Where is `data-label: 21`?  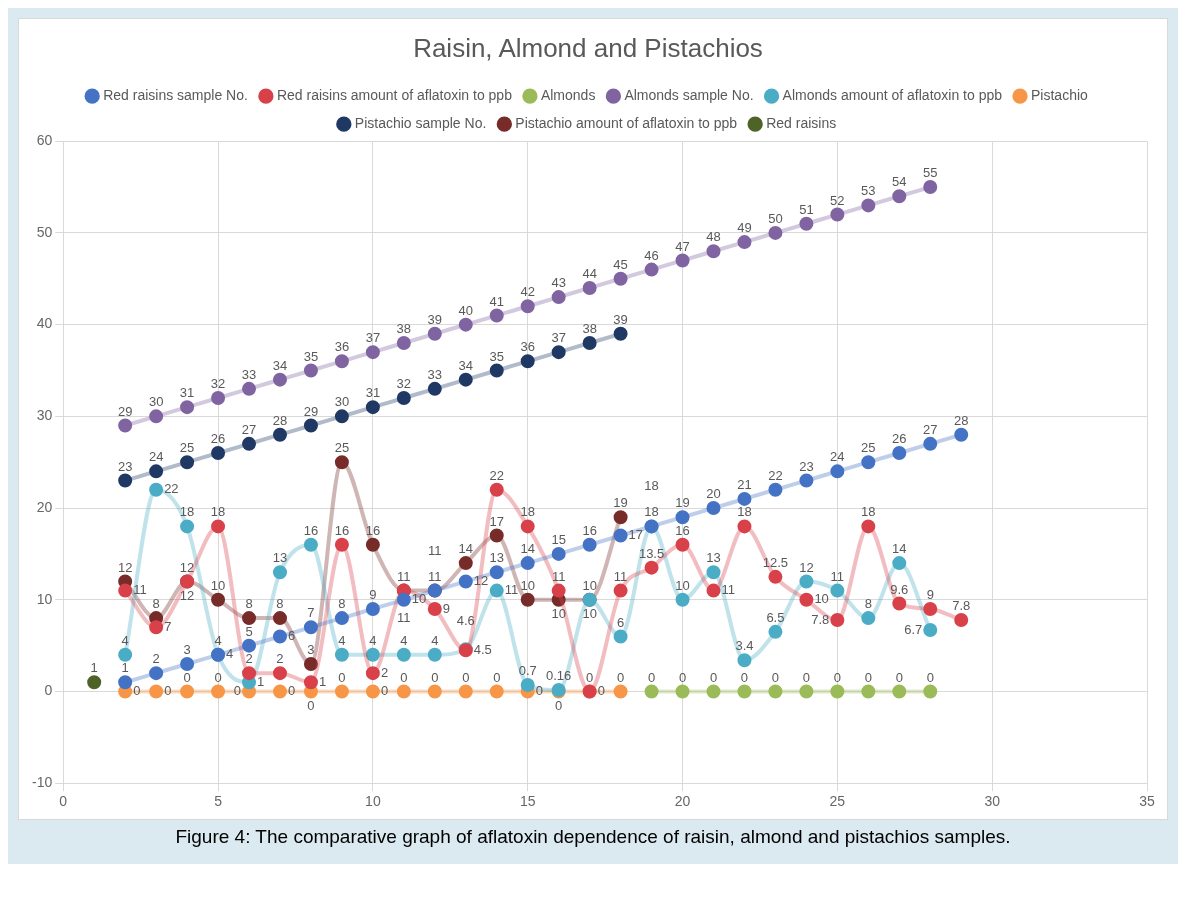
data-label: 21 is located at coordinates (744, 484).